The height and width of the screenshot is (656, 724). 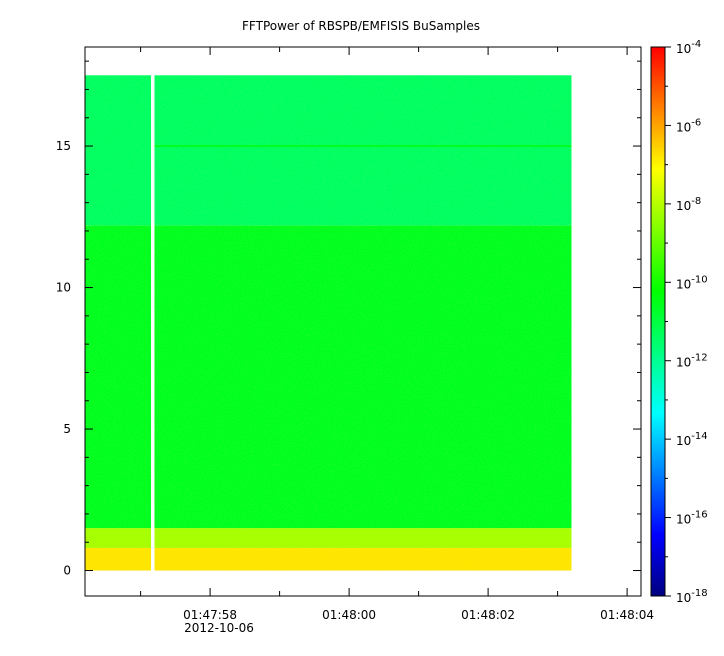 I want to click on y-tick-label: 15, so click(x=63, y=146).